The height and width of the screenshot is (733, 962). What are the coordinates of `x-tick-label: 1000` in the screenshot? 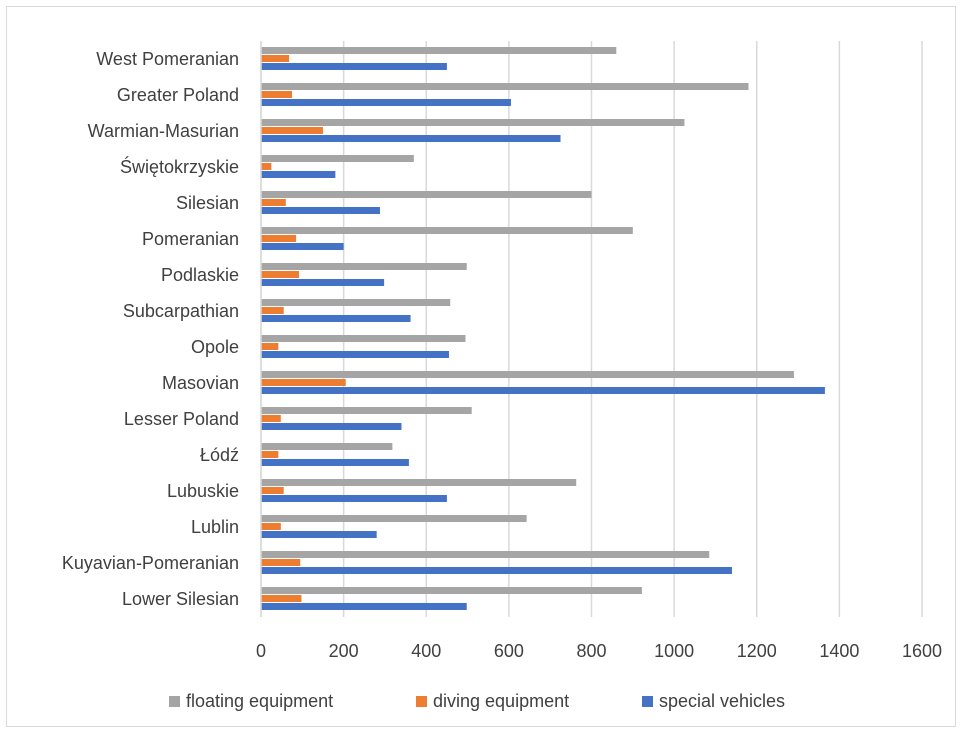 It's located at (674, 651).